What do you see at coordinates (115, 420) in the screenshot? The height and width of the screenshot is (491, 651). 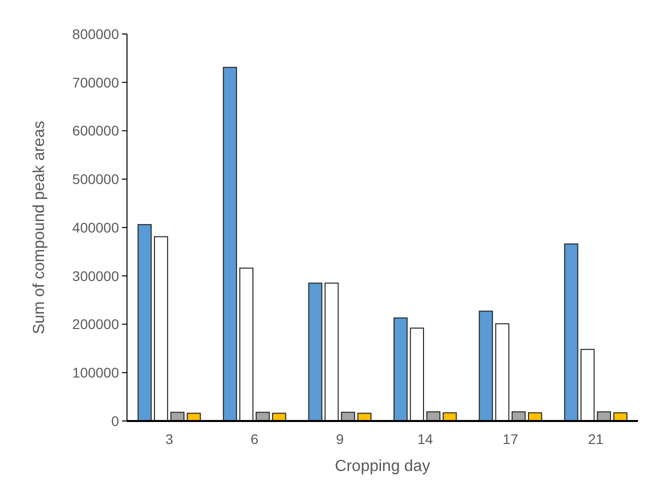 I see `y-tick-label: 0` at bounding box center [115, 420].